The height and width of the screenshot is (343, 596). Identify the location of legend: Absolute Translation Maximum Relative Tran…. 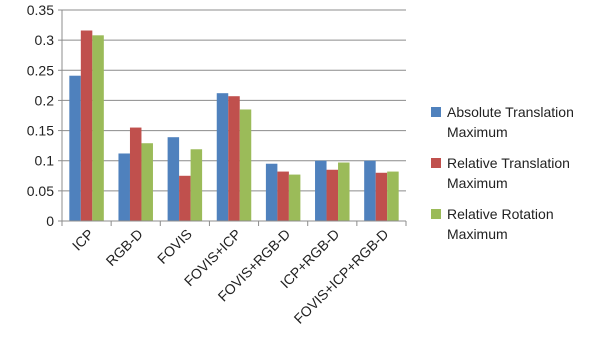
(502, 173).